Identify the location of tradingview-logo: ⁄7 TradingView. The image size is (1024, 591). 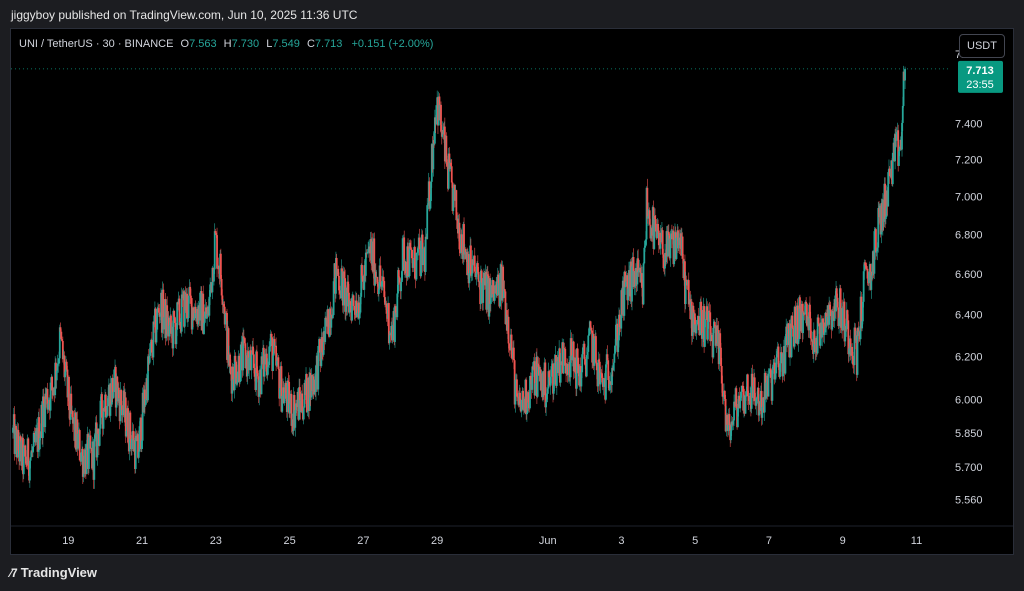
(53, 572).